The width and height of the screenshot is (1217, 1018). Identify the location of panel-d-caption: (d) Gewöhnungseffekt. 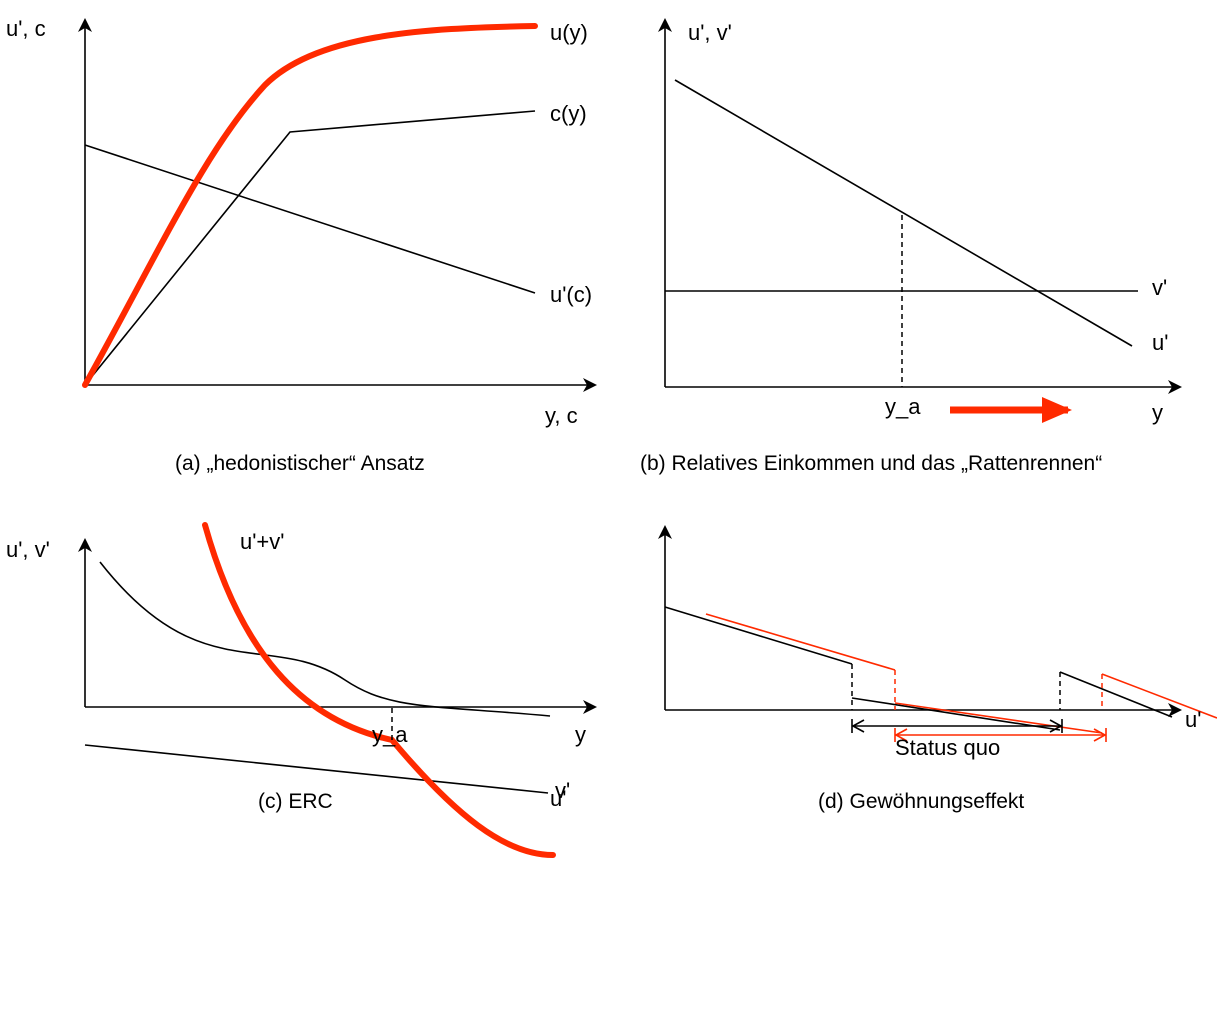
(921, 801).